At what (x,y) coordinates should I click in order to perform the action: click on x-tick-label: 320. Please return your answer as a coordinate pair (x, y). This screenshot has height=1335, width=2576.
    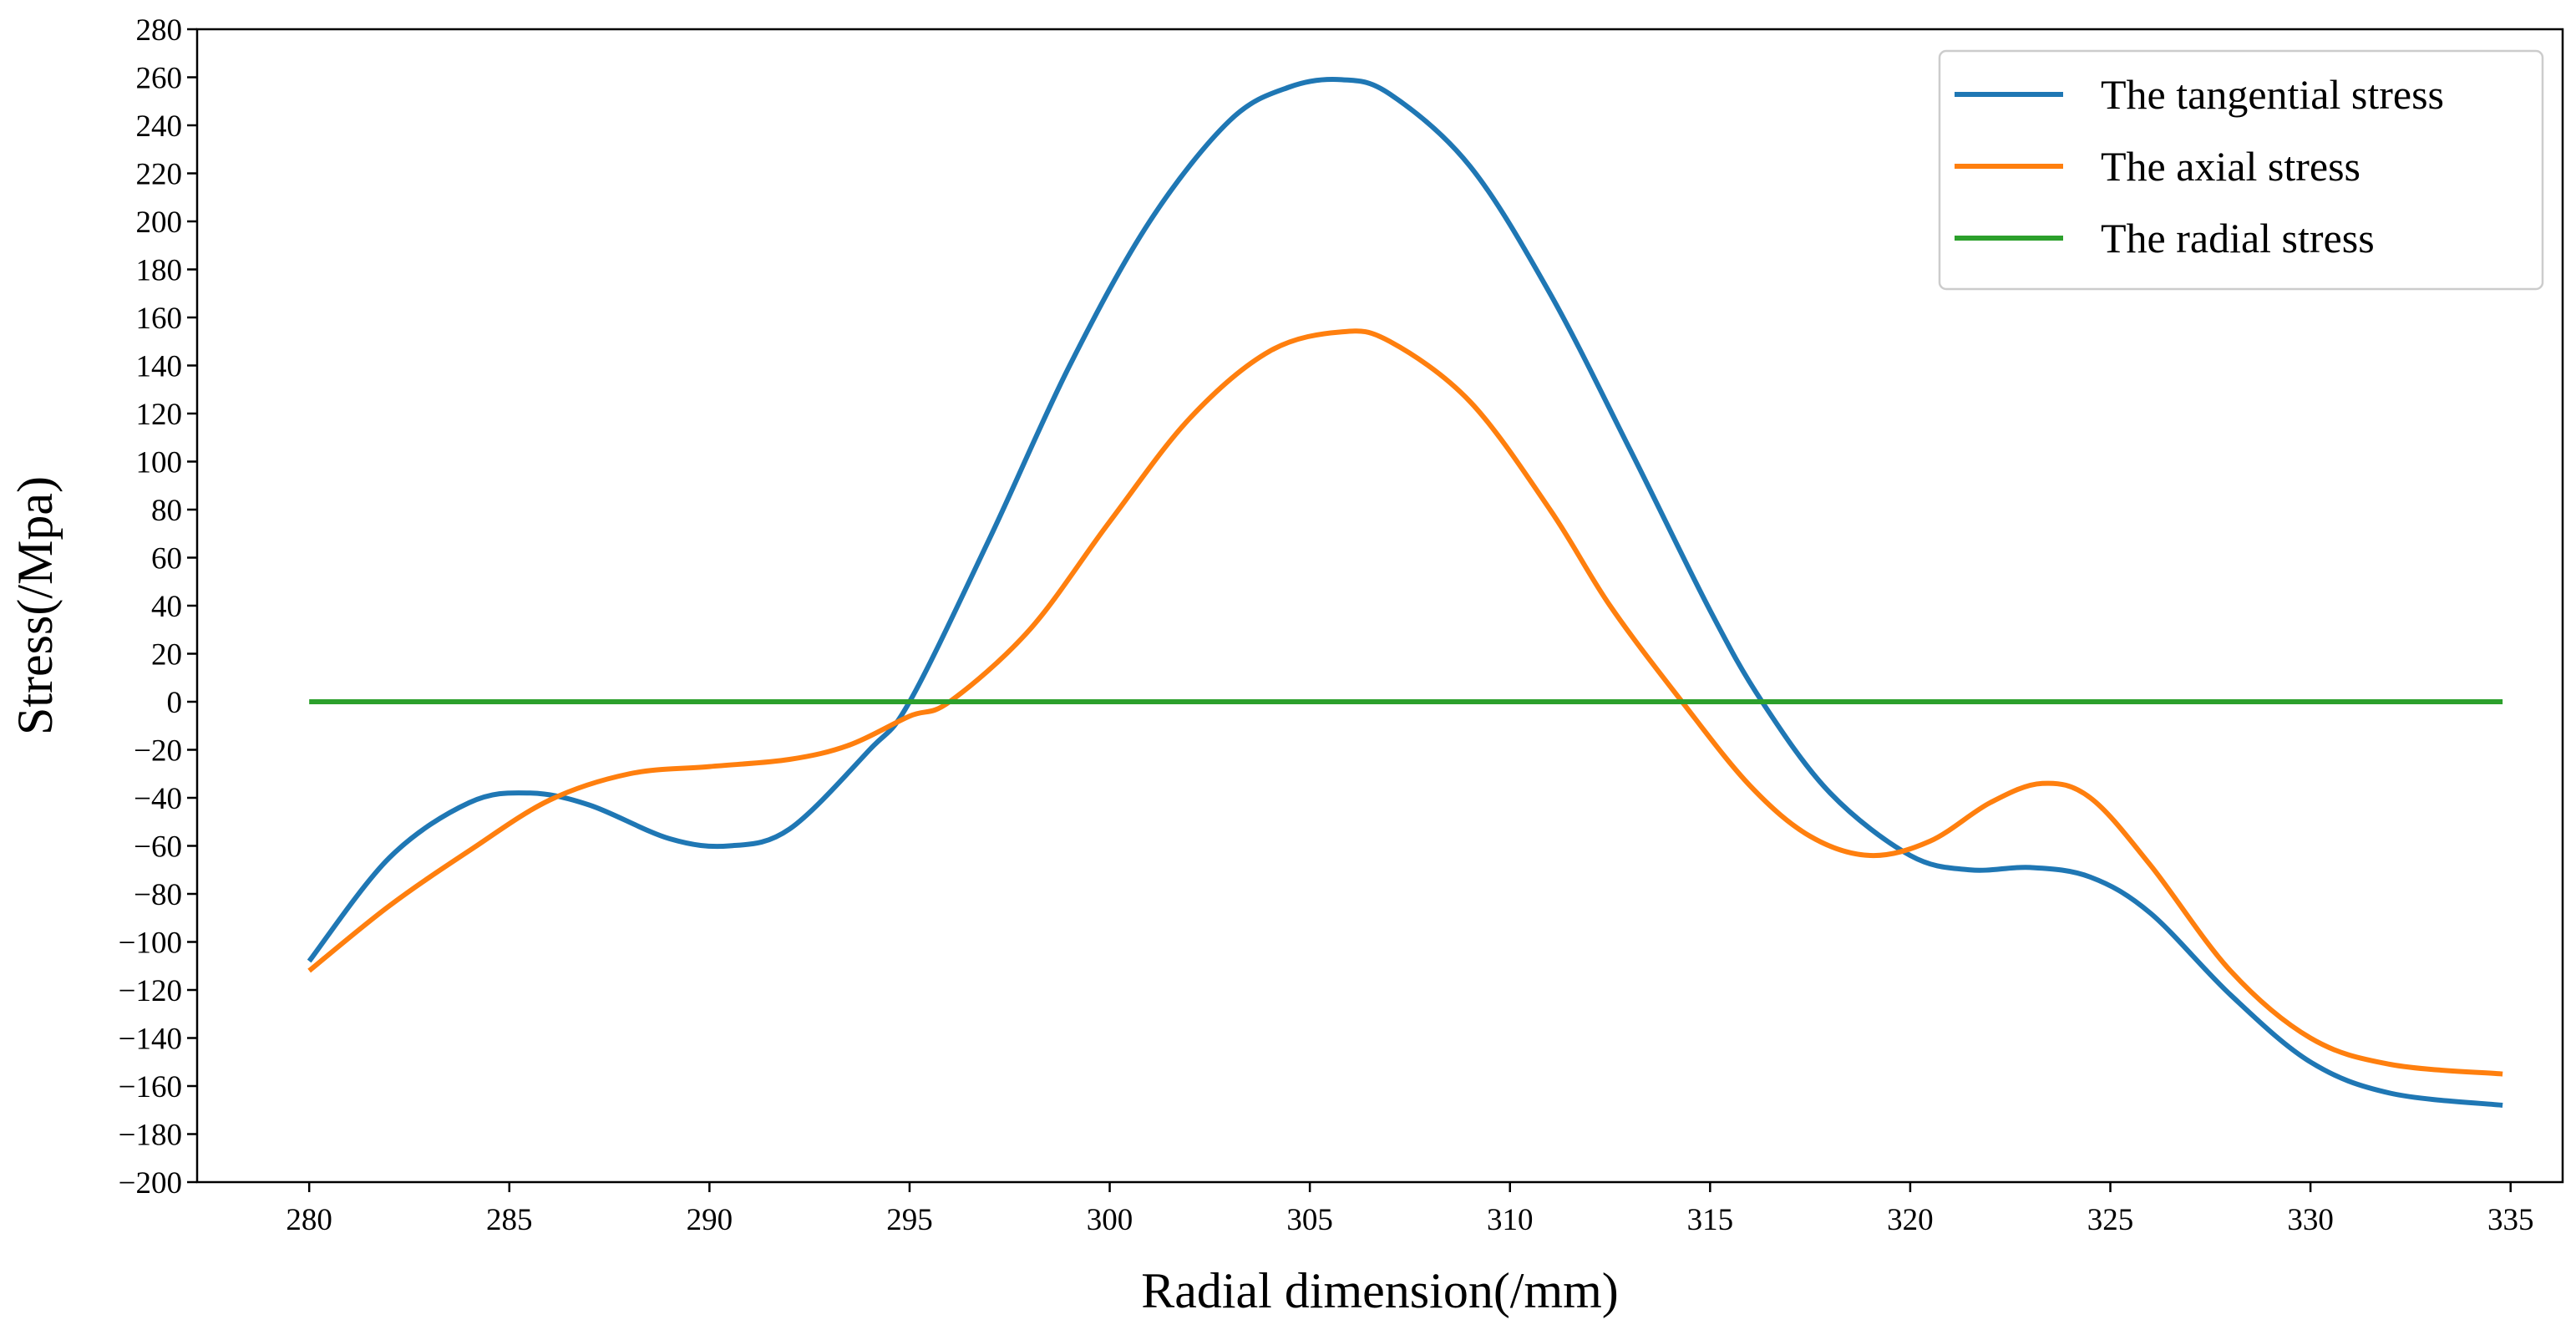
    Looking at the image, I should click on (1910, 1220).